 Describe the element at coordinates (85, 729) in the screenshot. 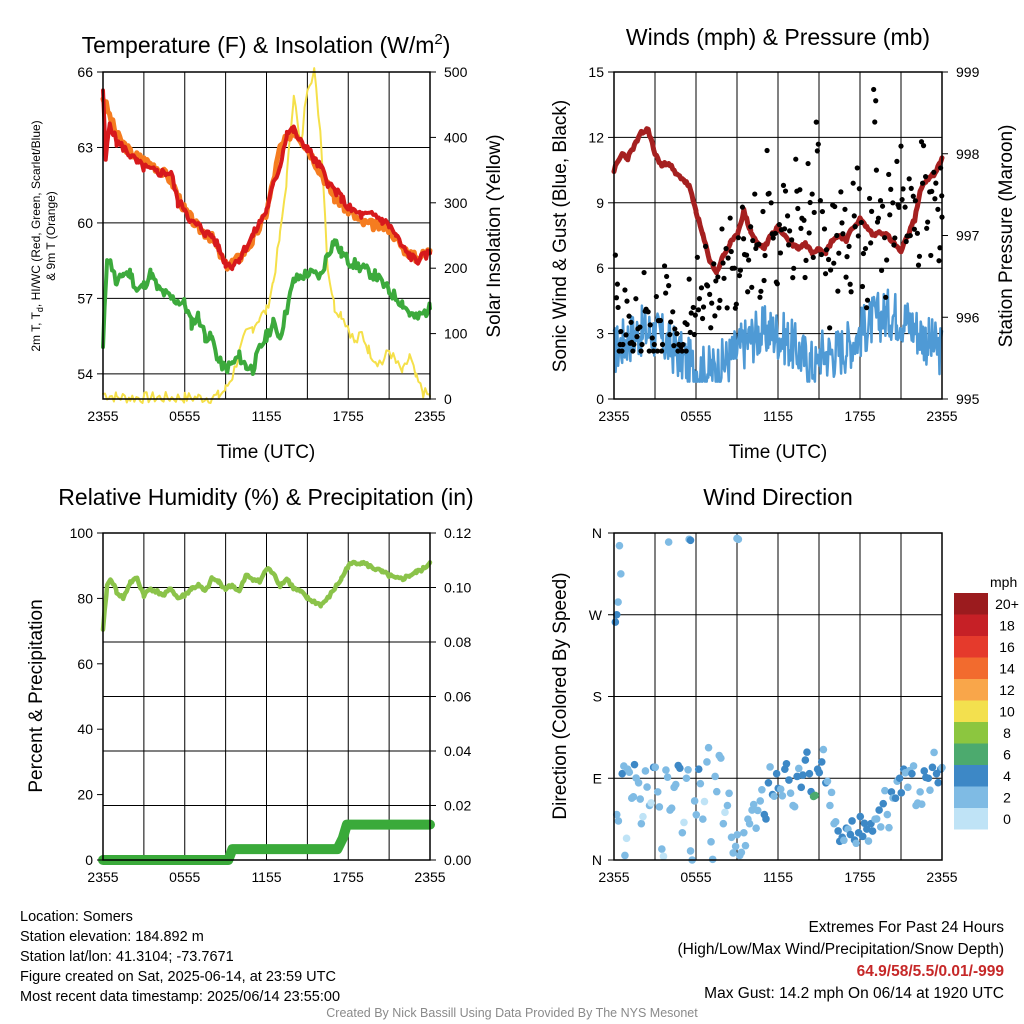

I see `y-tick-label: 40` at that location.